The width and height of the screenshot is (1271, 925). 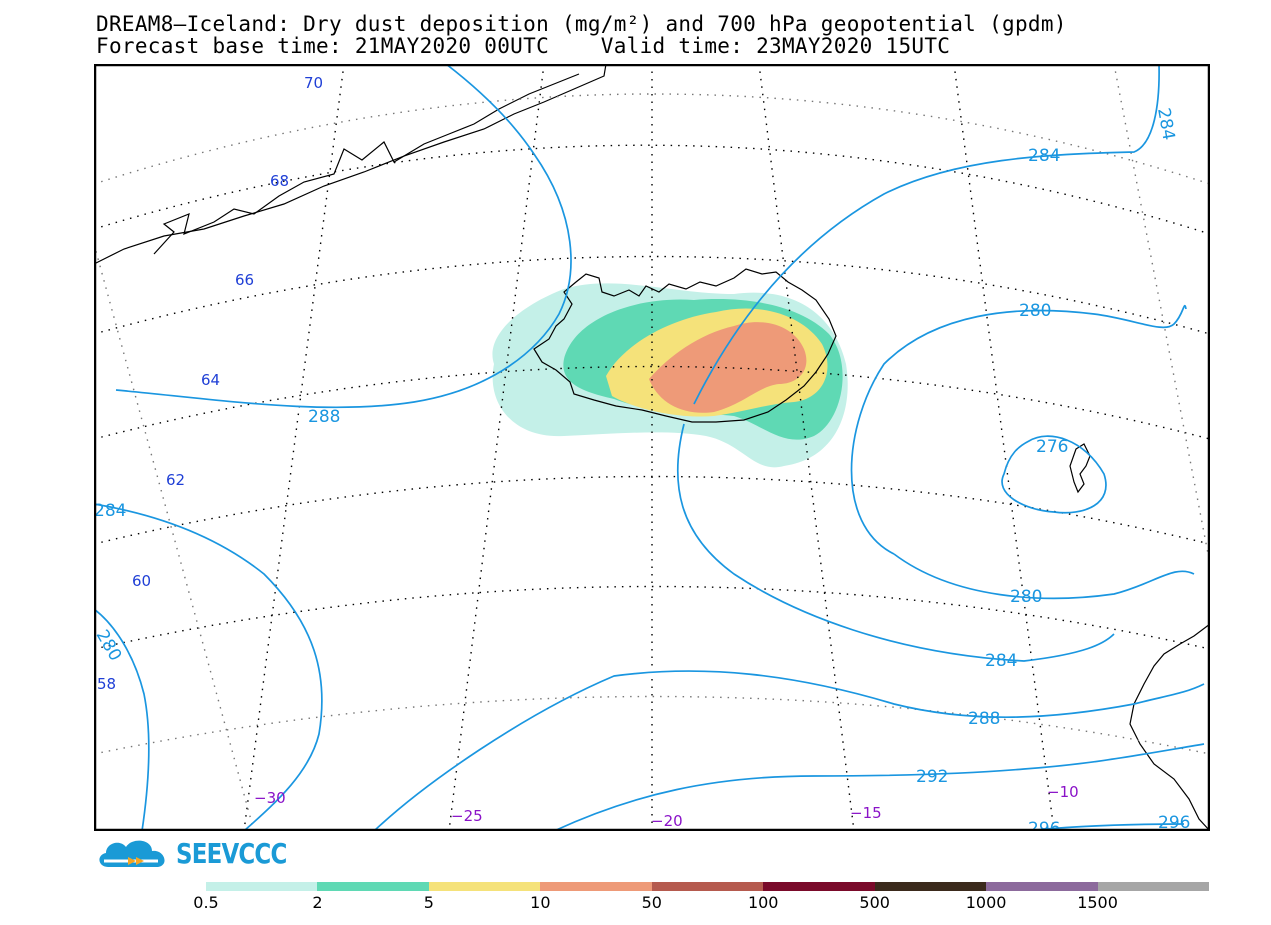 I want to click on cloud-logo-icon, so click(x=132, y=853).